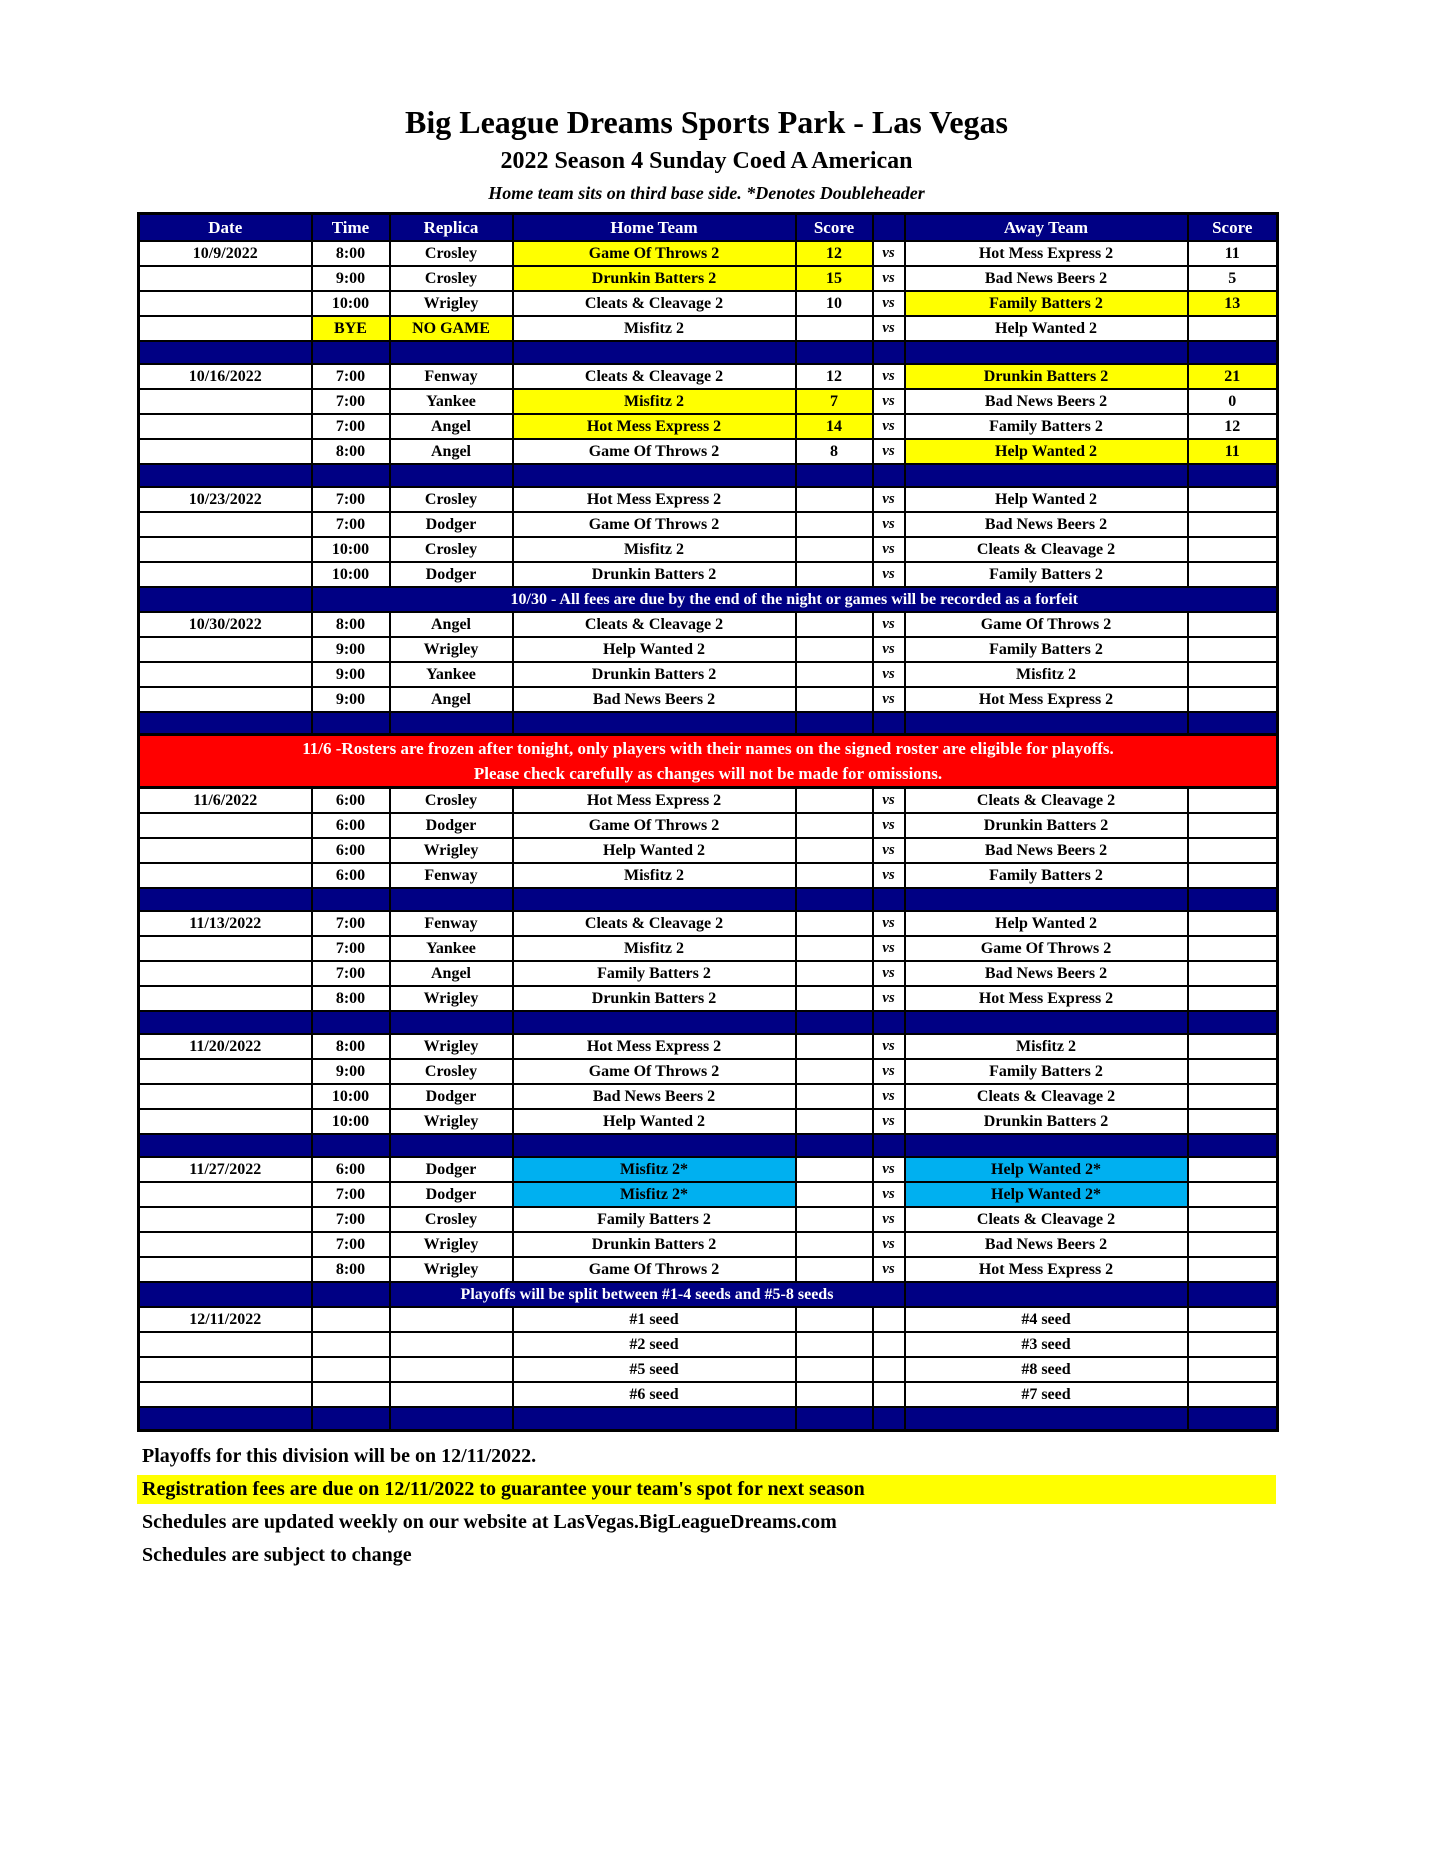 Image resolution: width=1432 pixels, height=1853 pixels. I want to click on date-cell: 11/6/2022, so click(225, 800).